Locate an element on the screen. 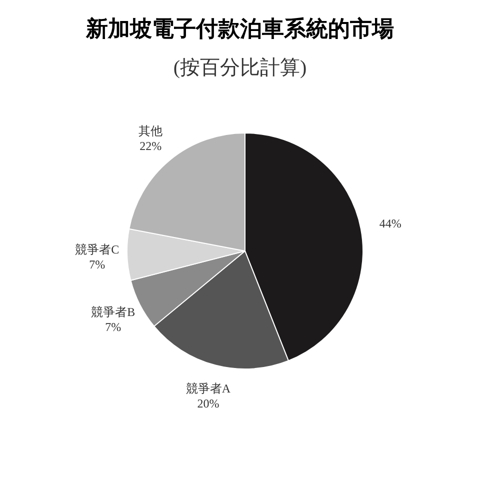  chart-subtitle: (按百分比計算) is located at coordinates (240, 68).